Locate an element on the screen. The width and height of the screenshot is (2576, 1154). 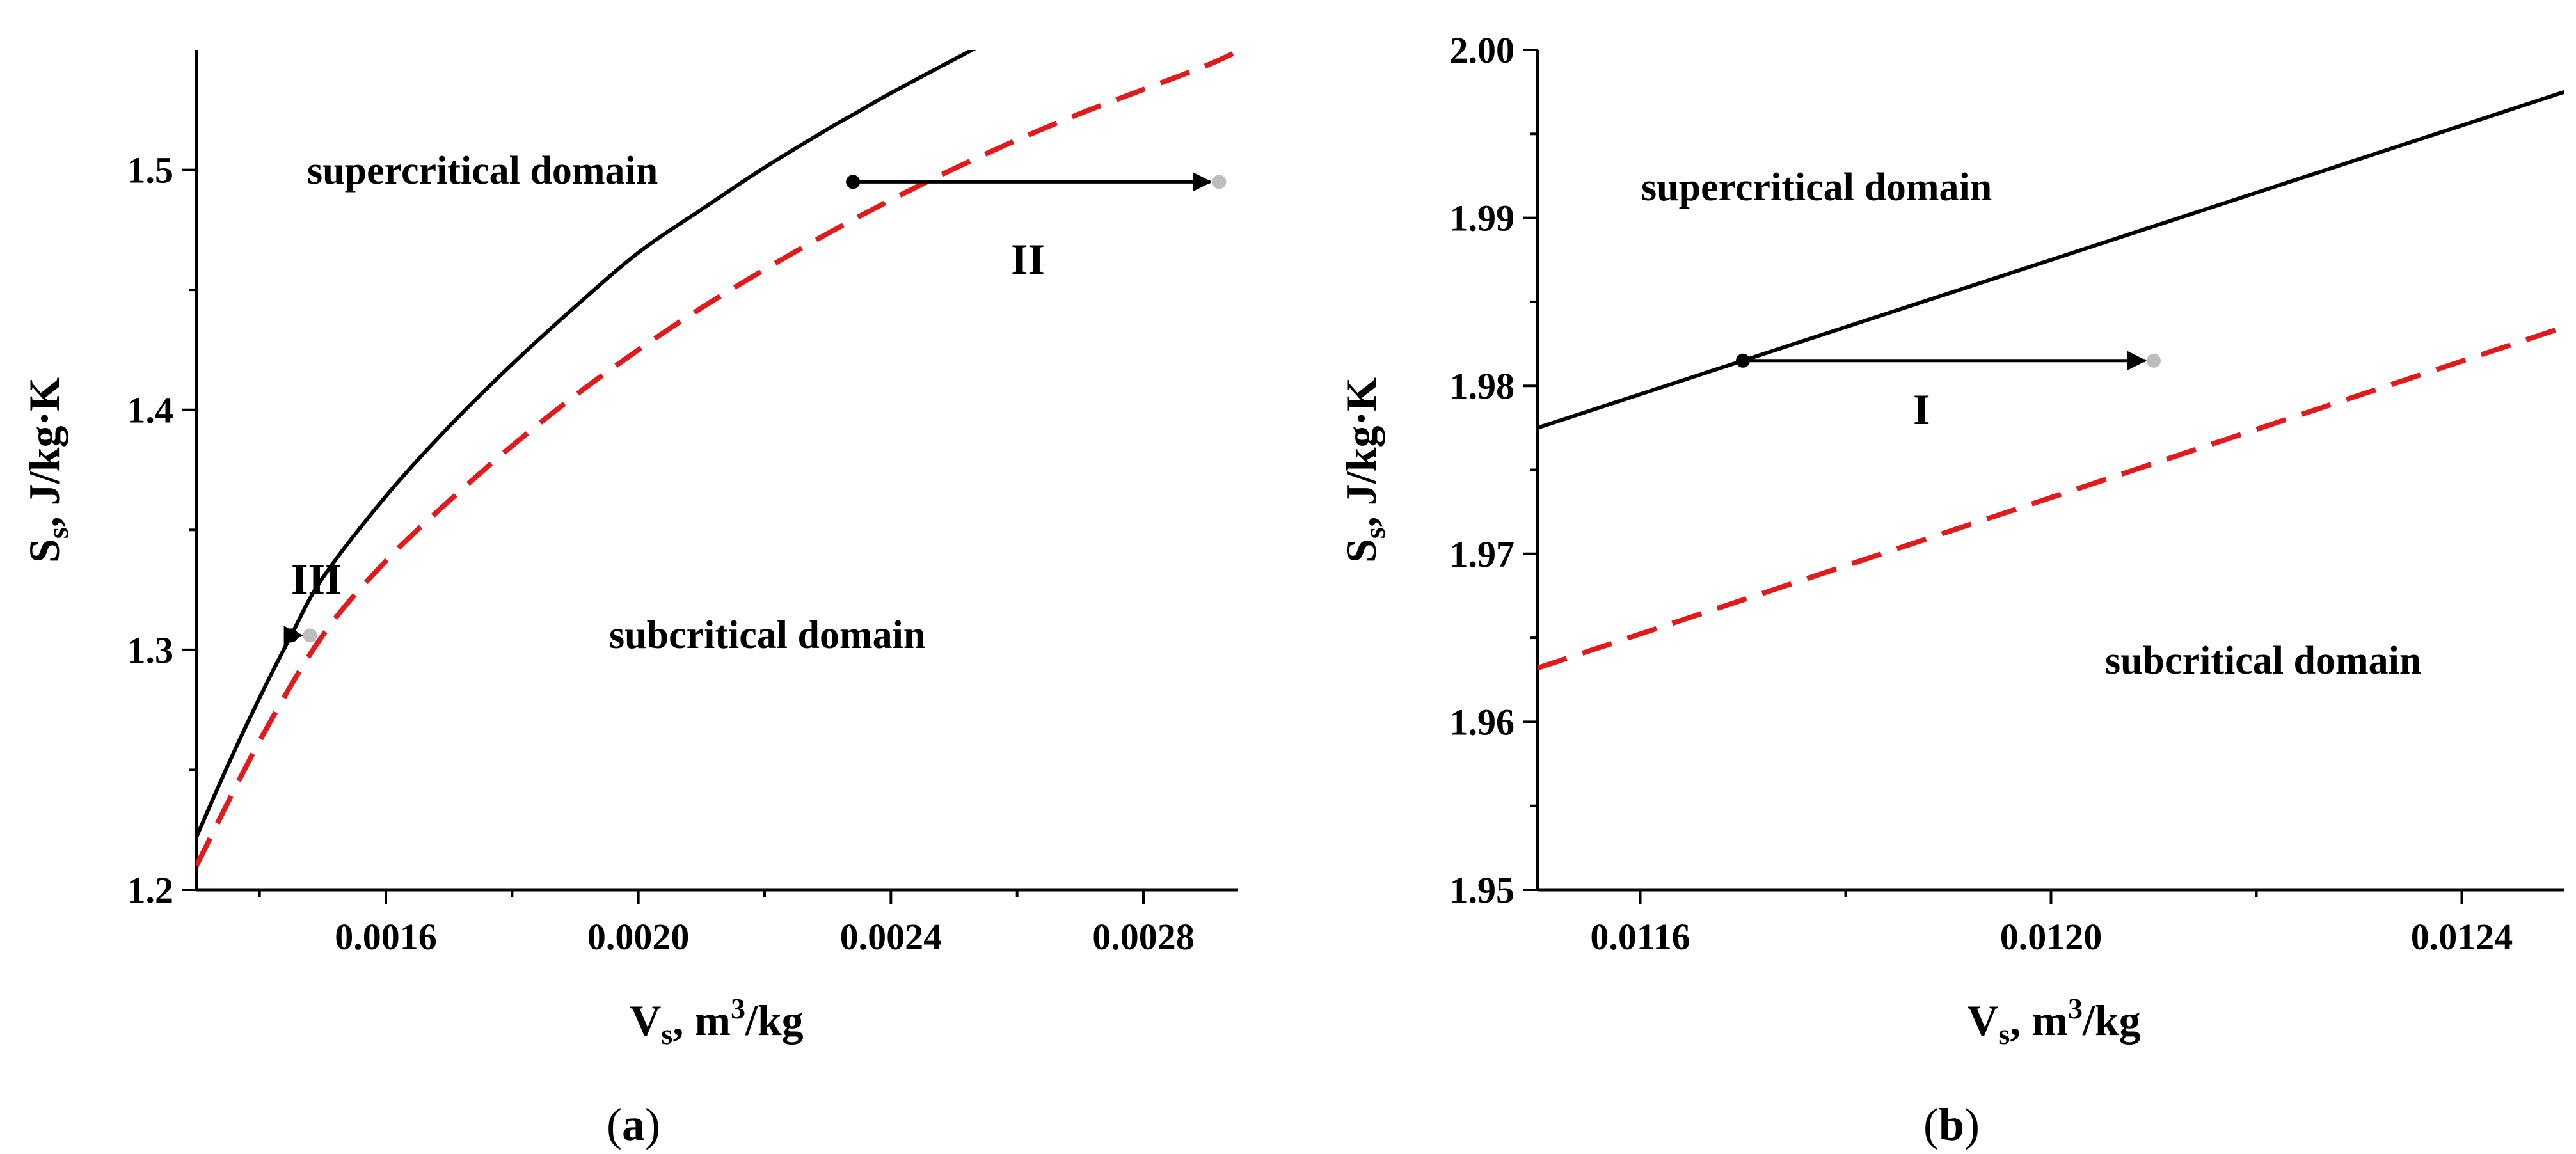
annotation-a-supercritical: supercritical domain is located at coordinates (483, 171).